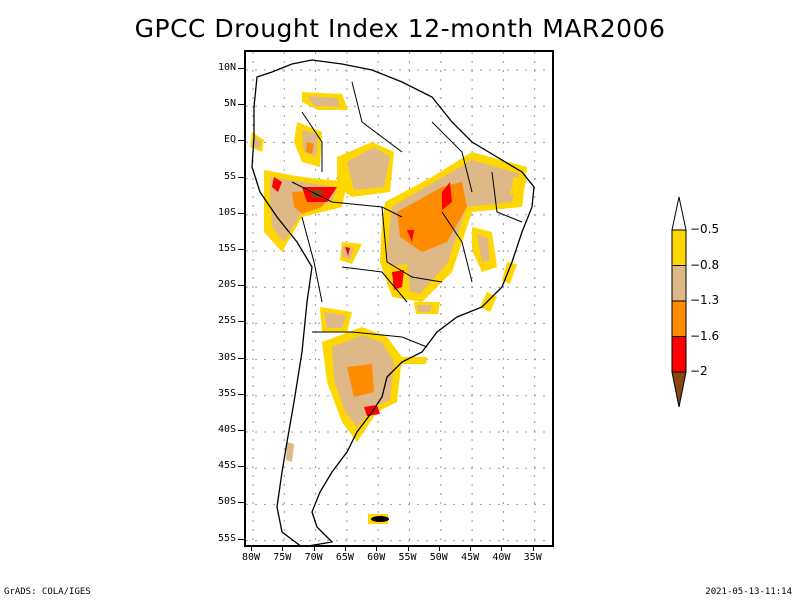  Describe the element at coordinates (229, 176) in the screenshot. I see `lat-tick-label: 5S` at that location.